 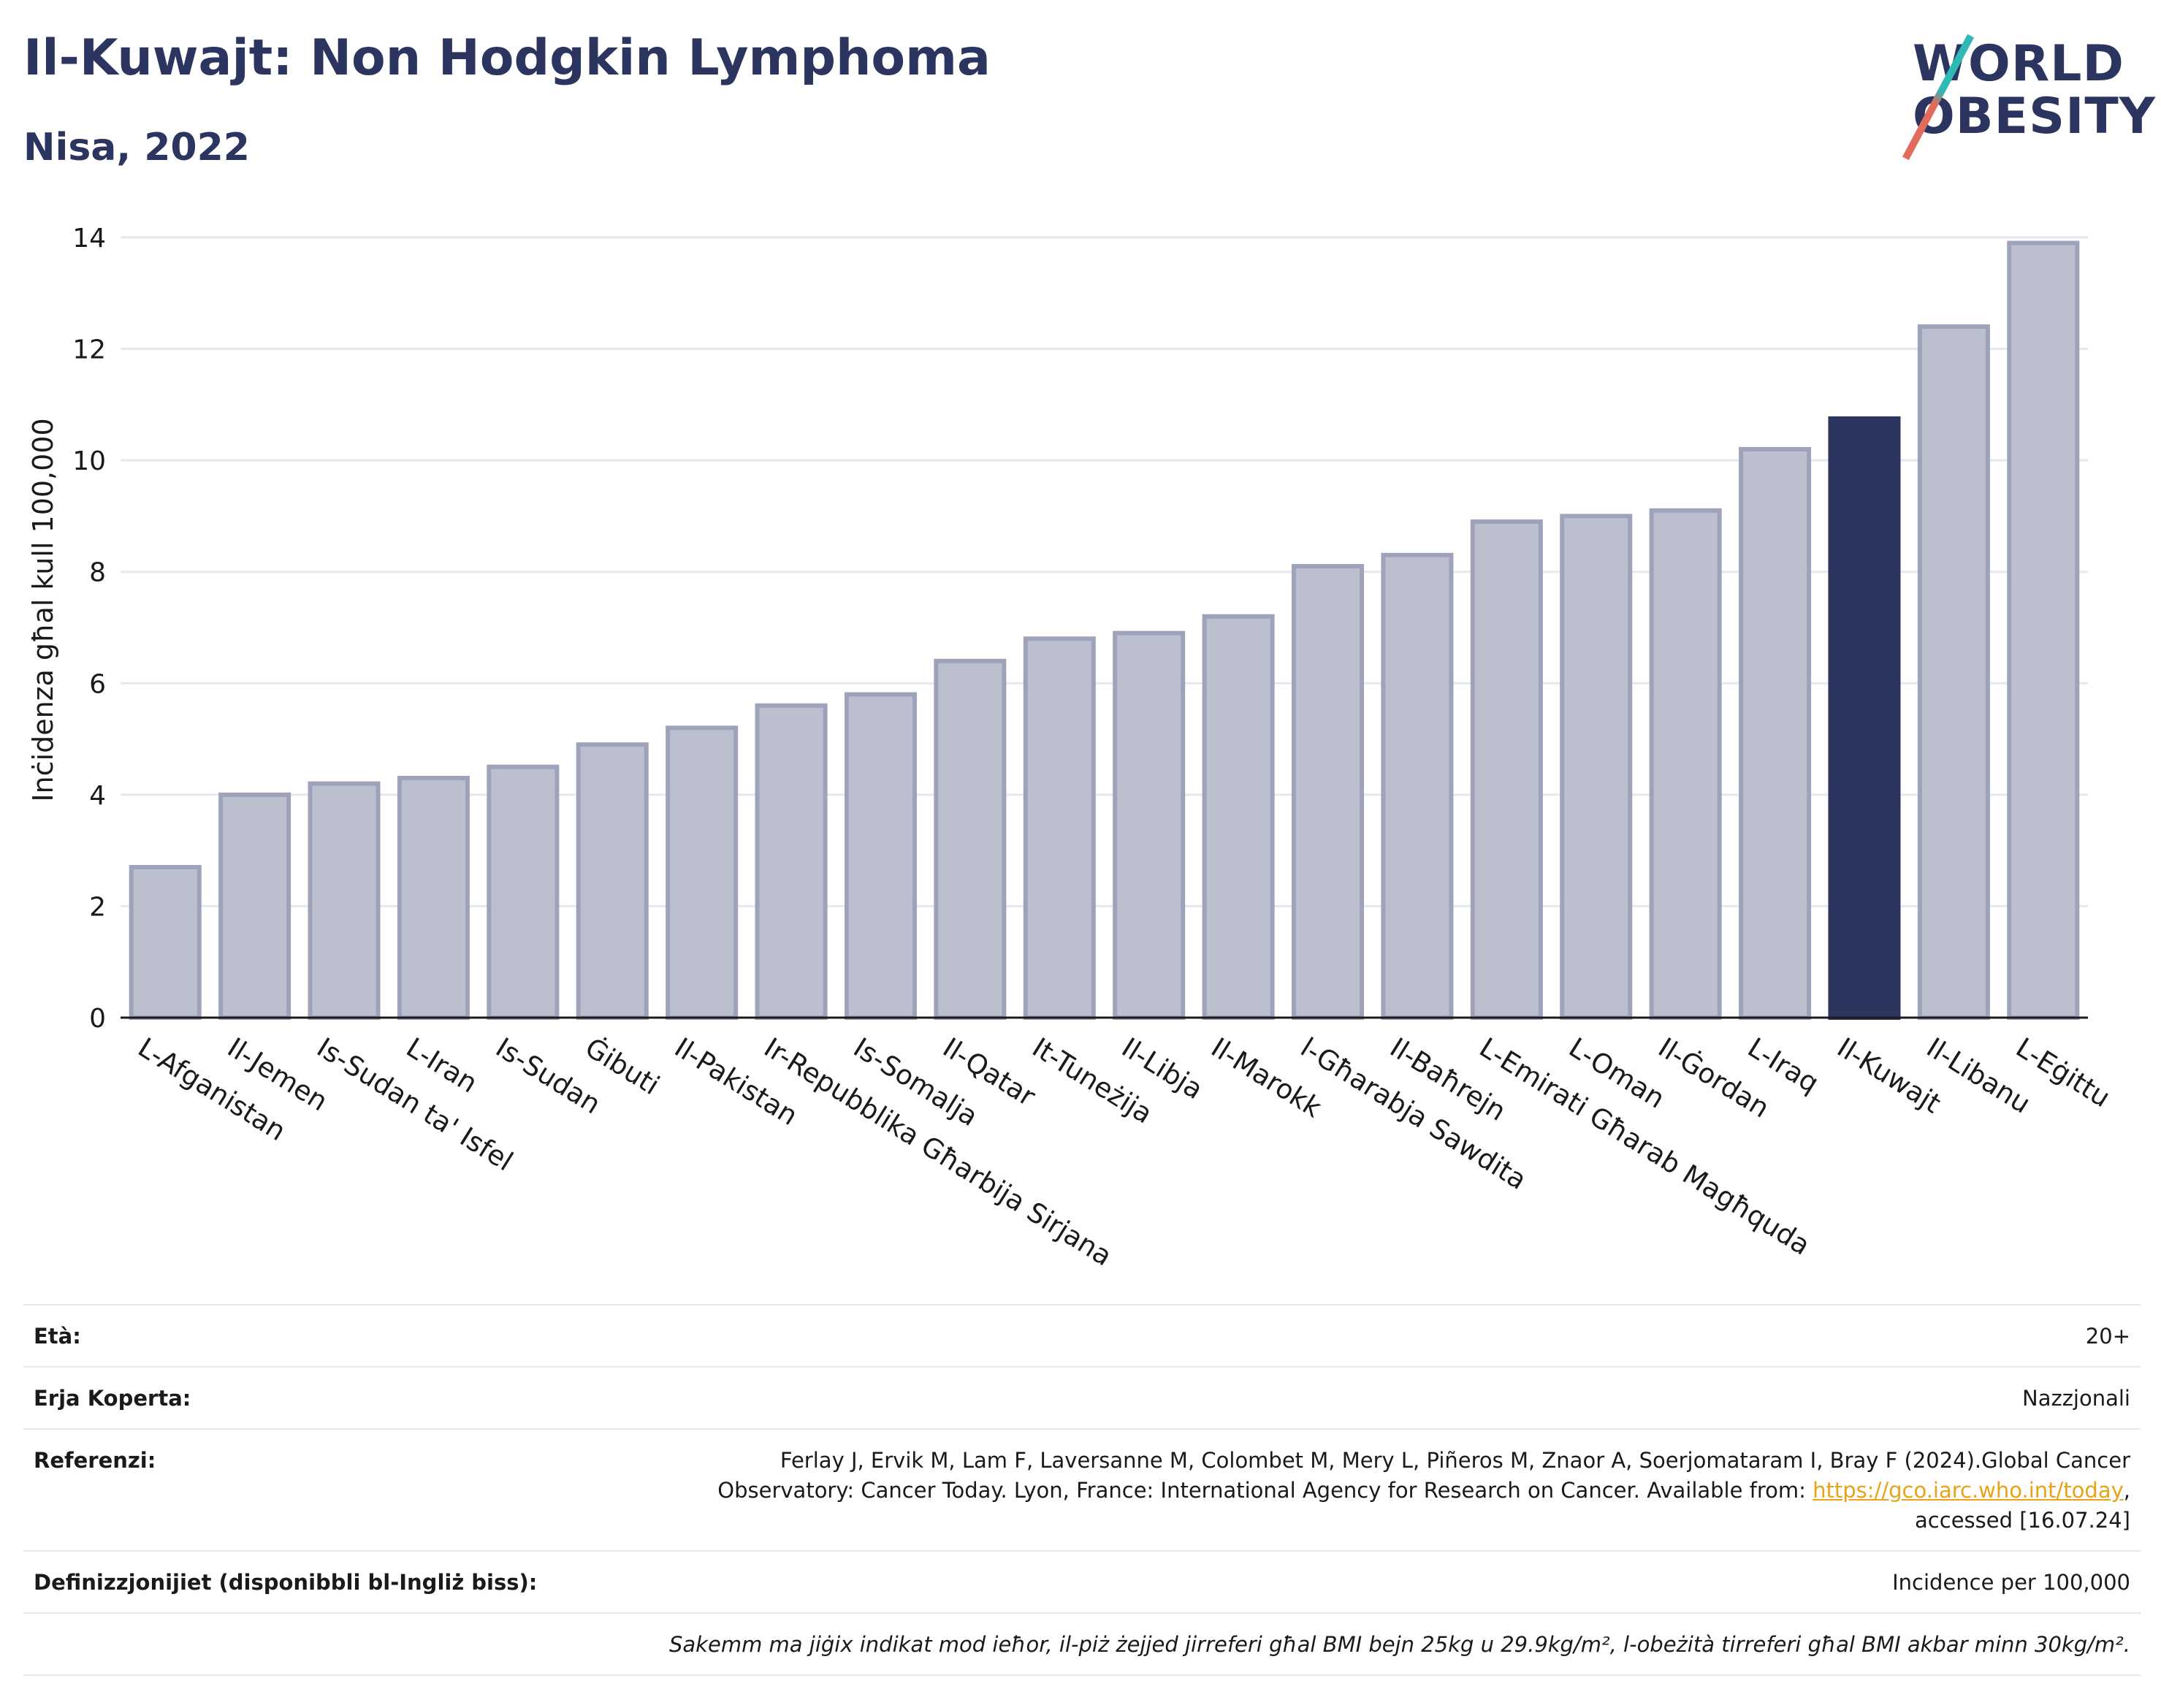 I want to click on y-tick-label: 4, so click(x=97, y=796).